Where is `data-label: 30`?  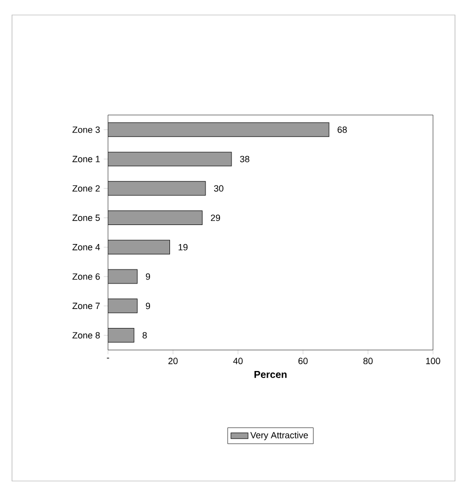 data-label: 30 is located at coordinates (219, 188).